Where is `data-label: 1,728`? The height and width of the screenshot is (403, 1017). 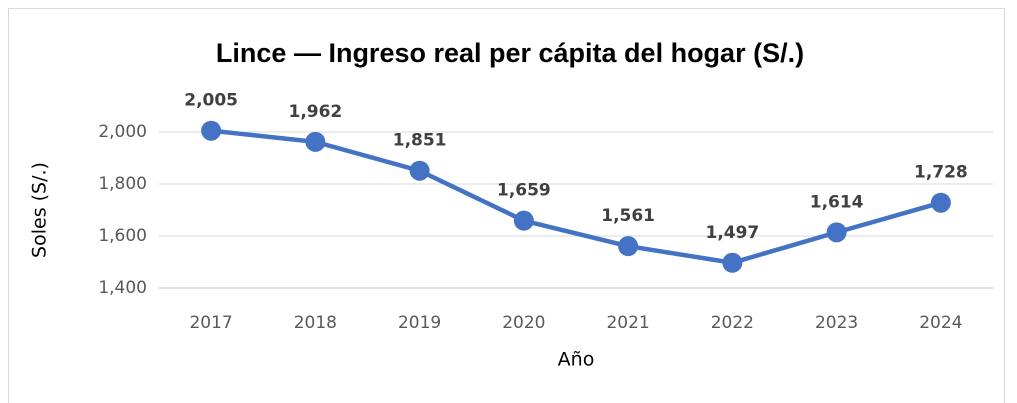
data-label: 1,728 is located at coordinates (941, 173).